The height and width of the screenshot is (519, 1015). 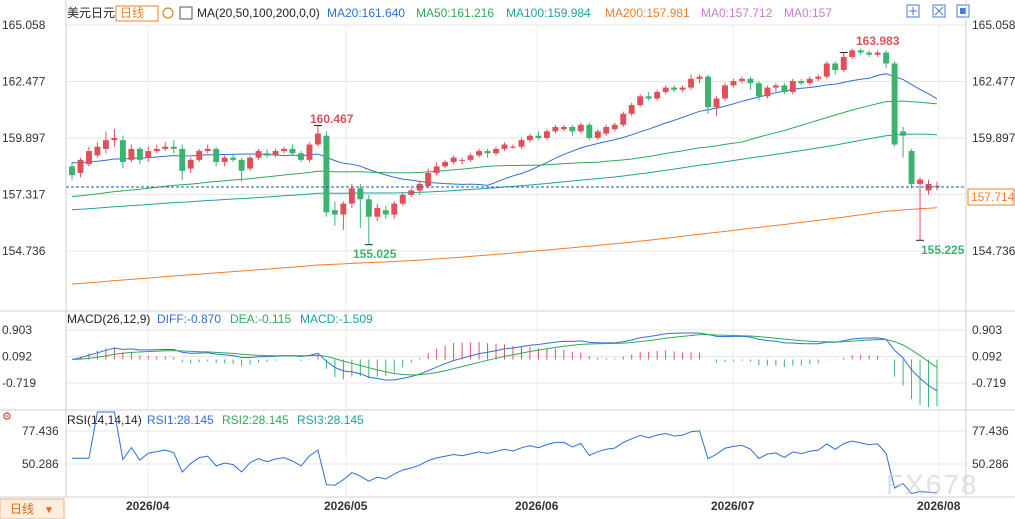 I want to click on add-indicator-icon, so click(x=913, y=11).